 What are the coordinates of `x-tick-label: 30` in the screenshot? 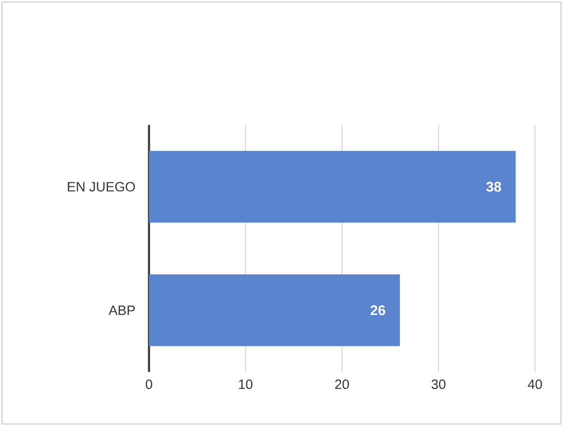 It's located at (439, 385).